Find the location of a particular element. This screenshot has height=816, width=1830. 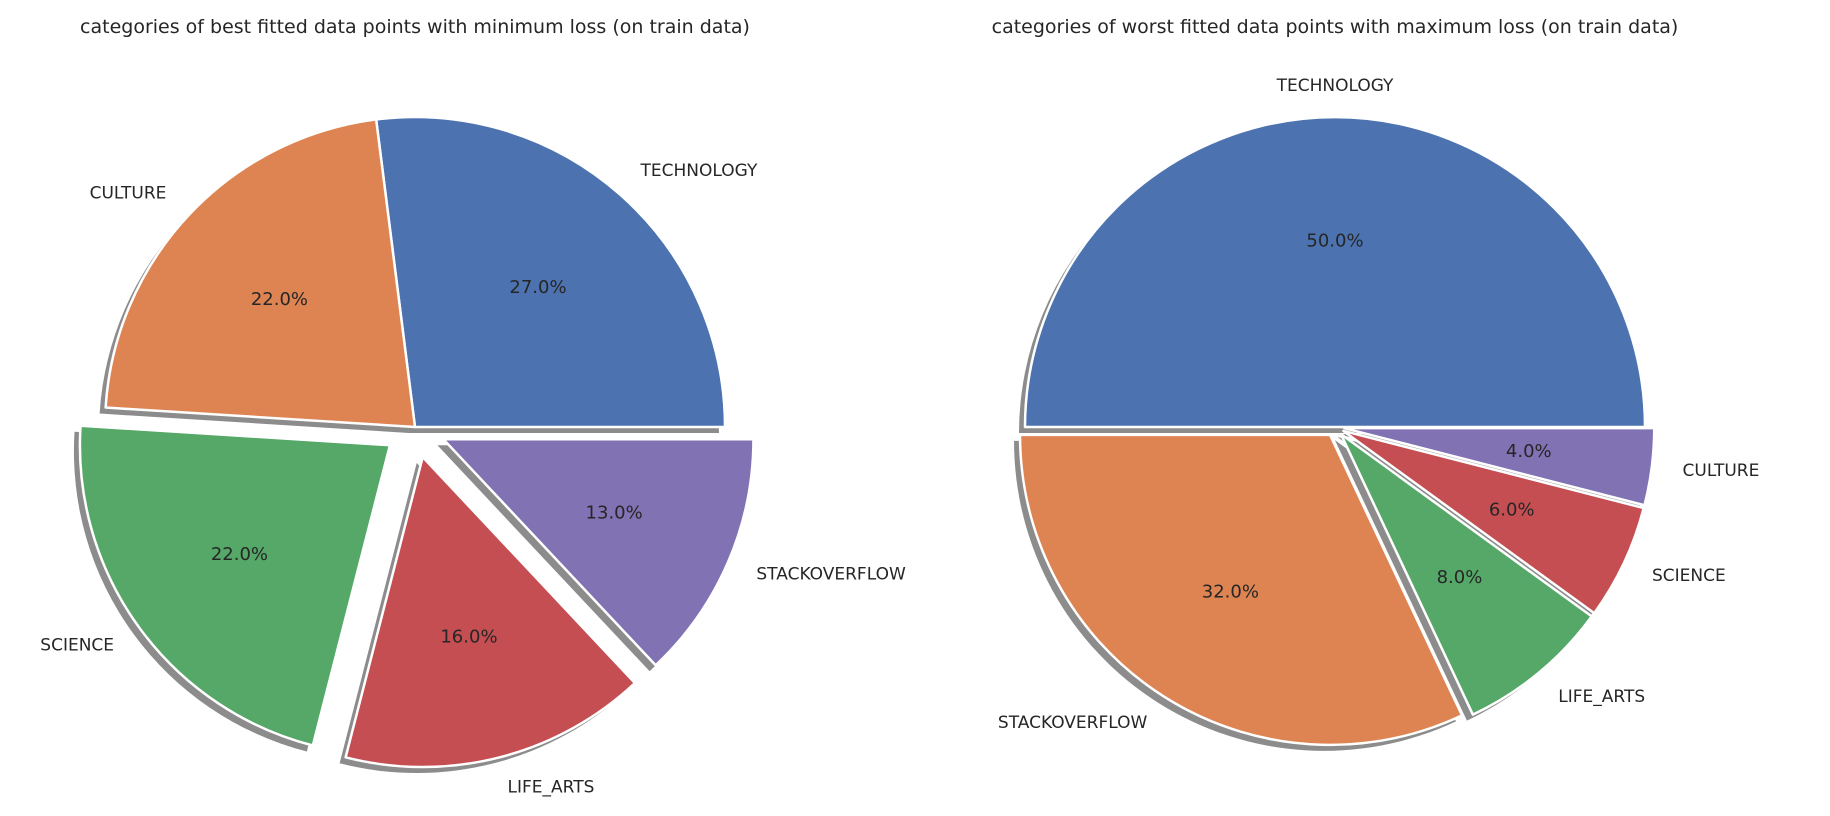

slice-percent-culture: 22.0% is located at coordinates (279, 299).